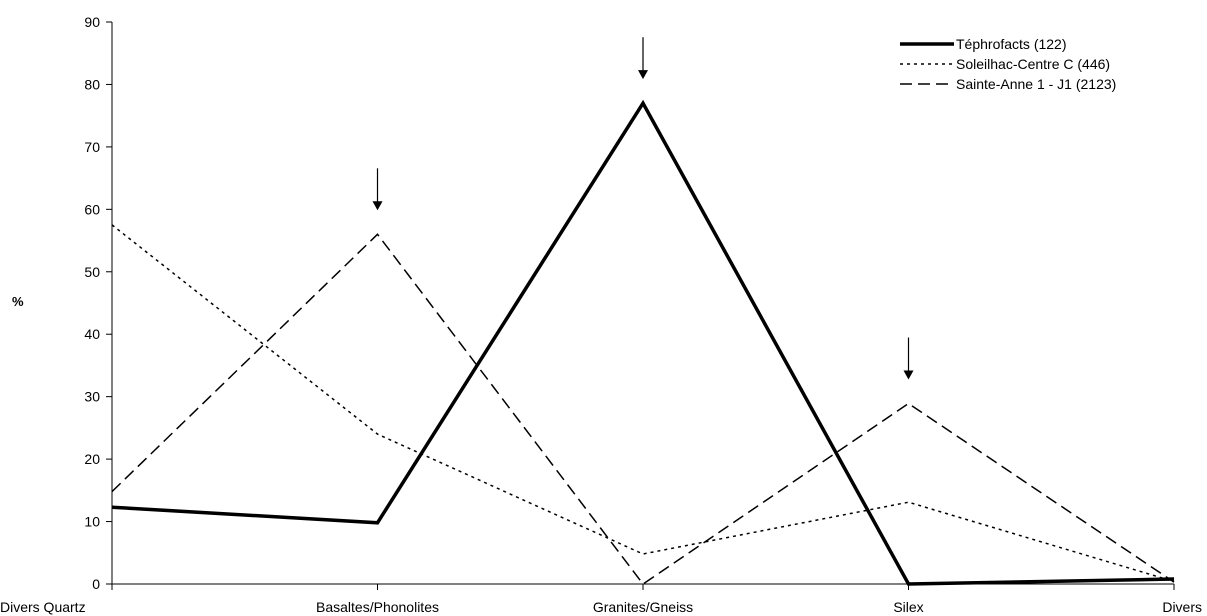 Image resolution: width=1207 pixels, height=616 pixels. Describe the element at coordinates (92, 84) in the screenshot. I see `y-tick-label-80: 80` at that location.